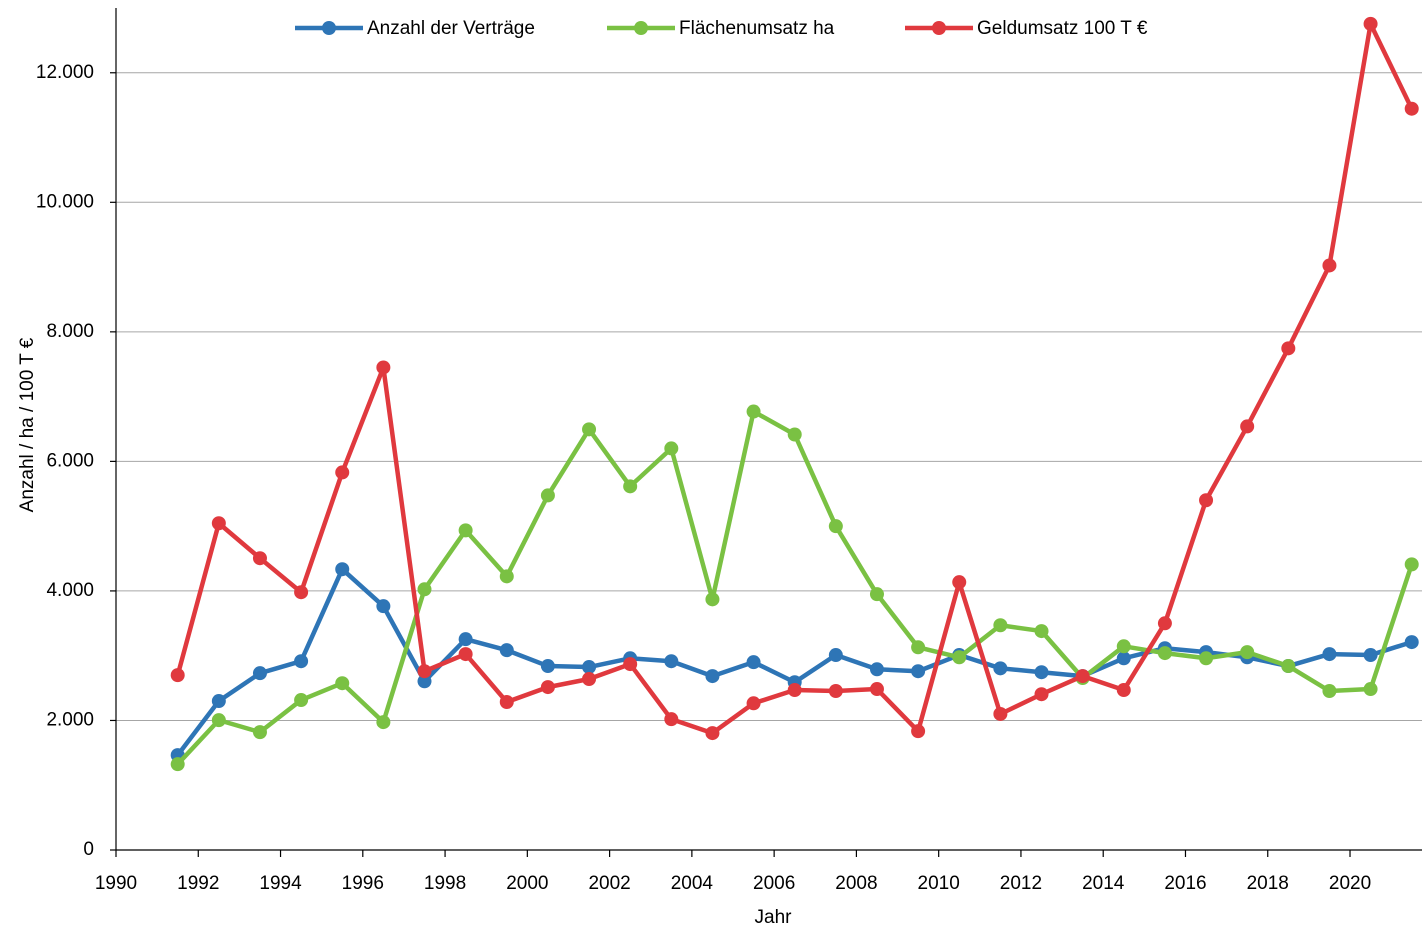 This screenshot has height=932, width=1422. What do you see at coordinates (527, 883) in the screenshot?
I see `x-tick-label: 2000` at bounding box center [527, 883].